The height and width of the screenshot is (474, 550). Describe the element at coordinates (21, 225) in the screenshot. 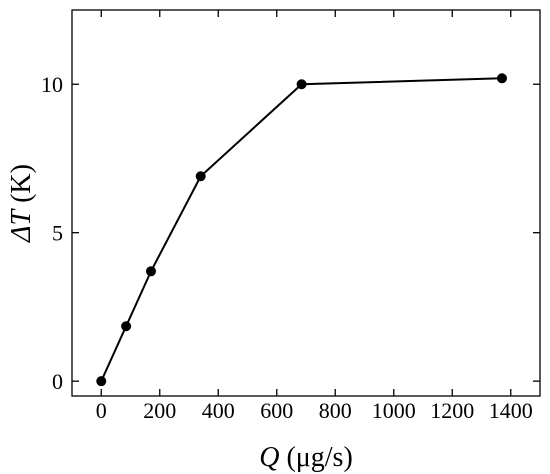

I see `y-axis-symbol: ΔT` at that location.